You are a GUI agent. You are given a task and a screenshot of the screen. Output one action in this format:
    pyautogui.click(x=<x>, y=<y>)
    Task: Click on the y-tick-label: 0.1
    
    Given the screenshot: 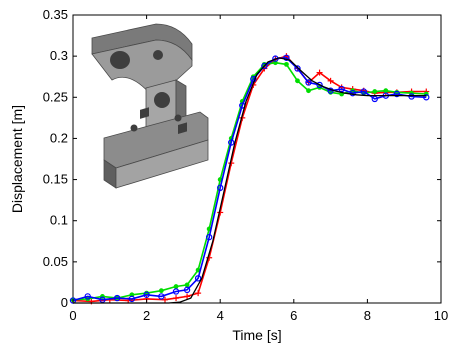 What is the action you would take?
    pyautogui.click(x=59, y=220)
    